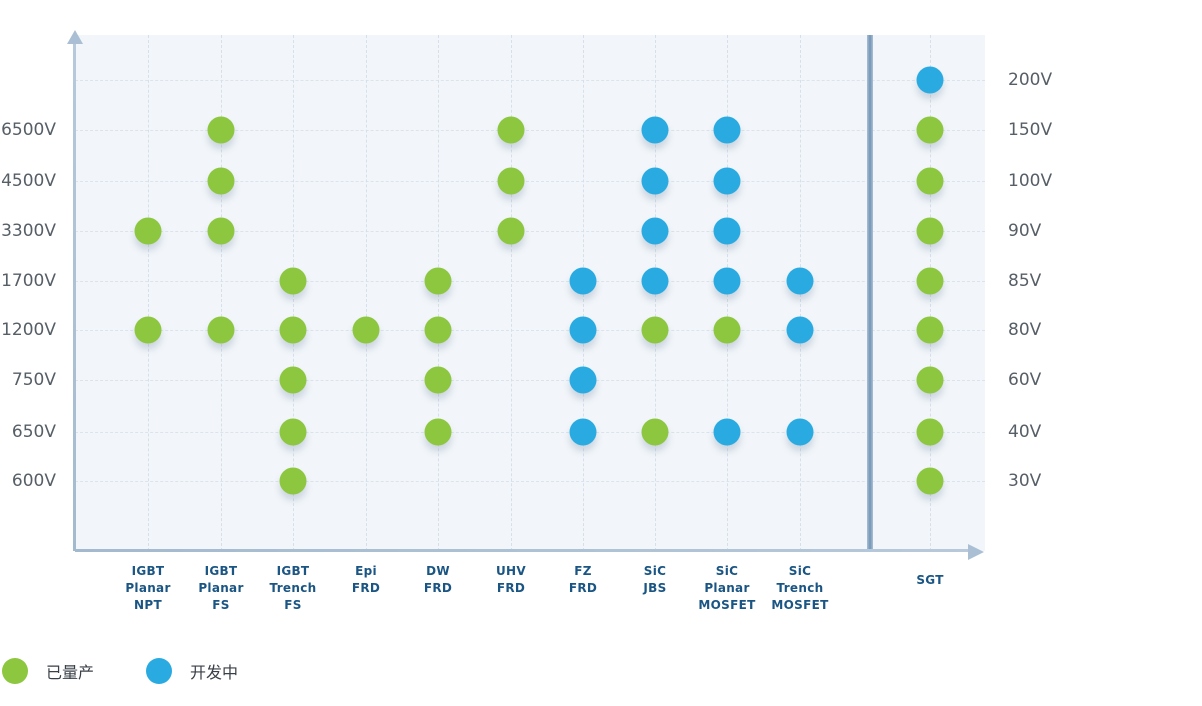 The height and width of the screenshot is (706, 1202). Describe the element at coordinates (1030, 80) in the screenshot. I see `right-tick-label: 200V` at that location.